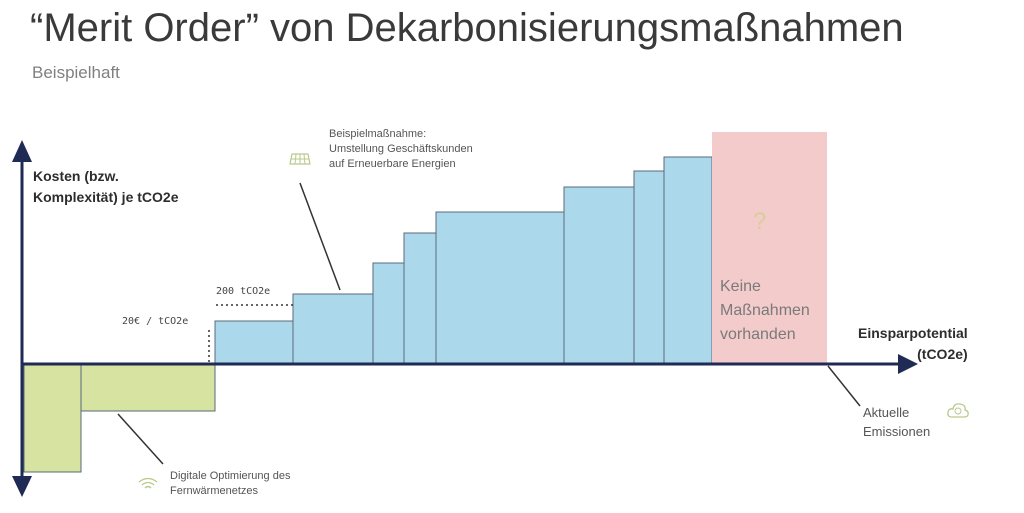 This screenshot has width=1024, height=513. I want to click on no-measures-line-1: Keine, so click(740, 286).